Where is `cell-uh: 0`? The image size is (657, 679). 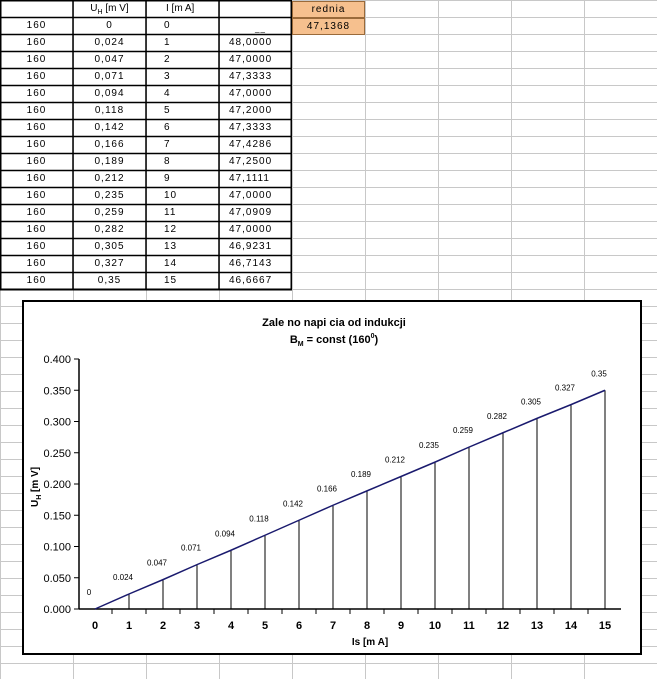 cell-uh: 0 is located at coordinates (109, 25).